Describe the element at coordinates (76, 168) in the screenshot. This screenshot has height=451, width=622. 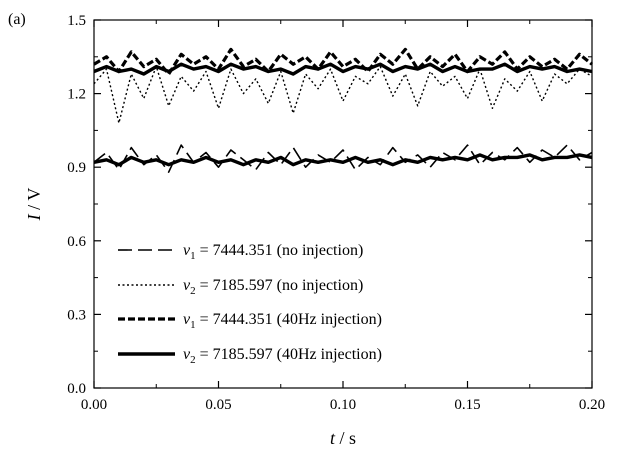
I see `y-tick-label: 0.9` at that location.